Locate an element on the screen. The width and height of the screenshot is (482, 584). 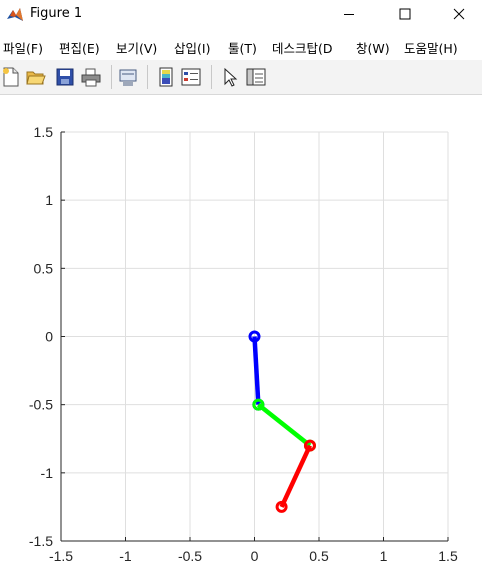
x-tick-label: 1.5 is located at coordinates (448, 556).